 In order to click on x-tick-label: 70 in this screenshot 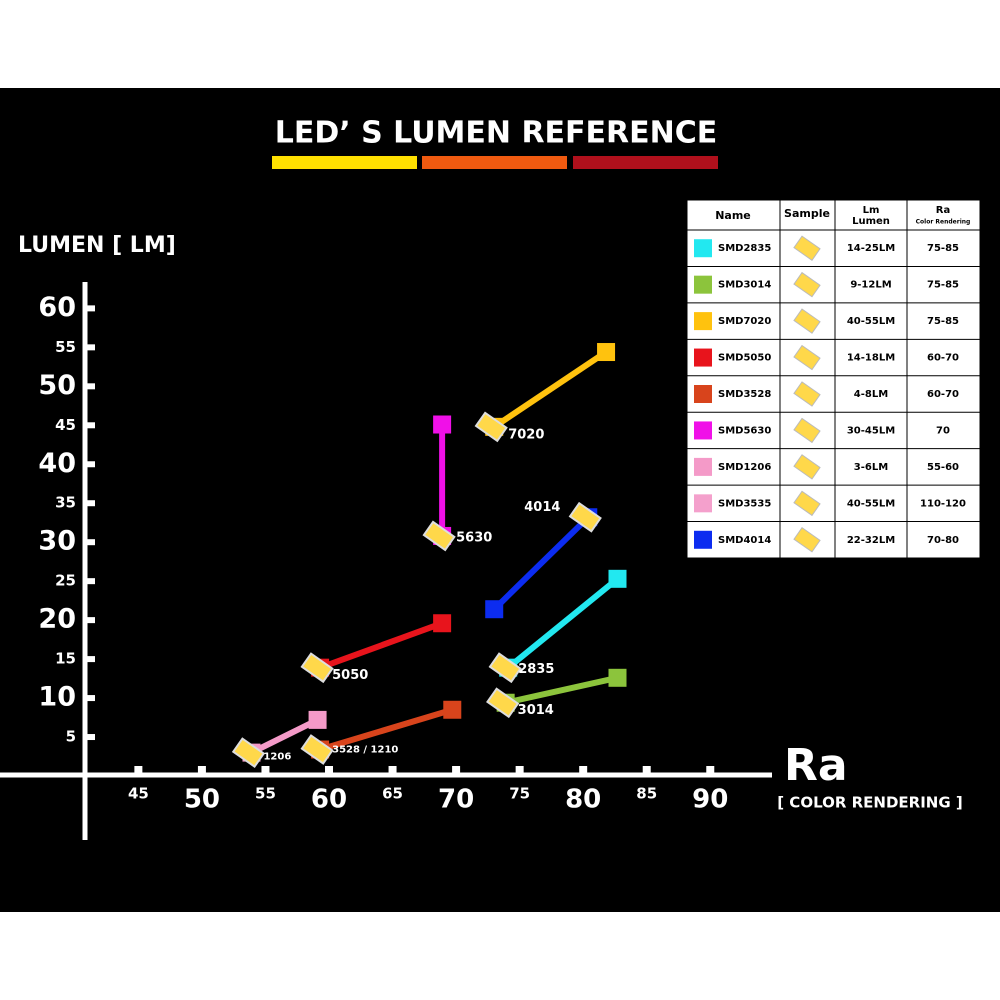, I will do `click(456, 800)`.